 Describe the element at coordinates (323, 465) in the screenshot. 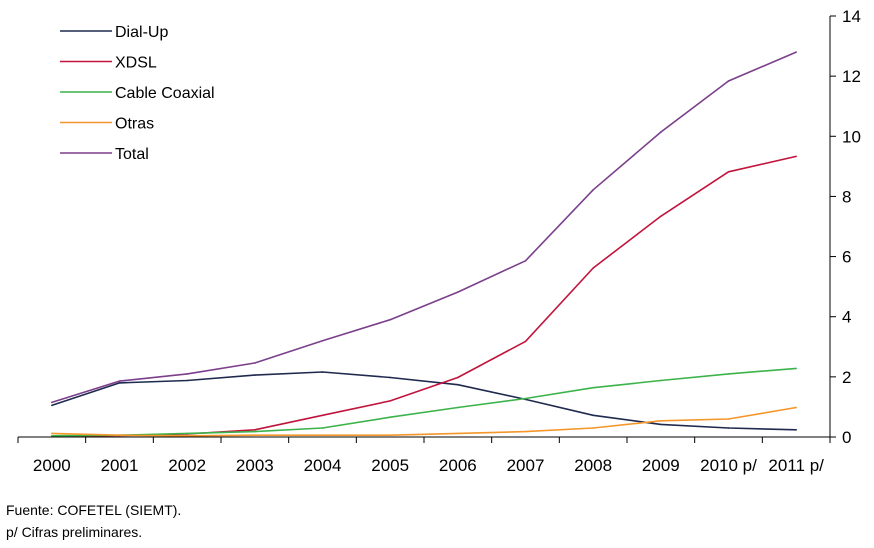

I see `x-tick-label: 2004` at that location.